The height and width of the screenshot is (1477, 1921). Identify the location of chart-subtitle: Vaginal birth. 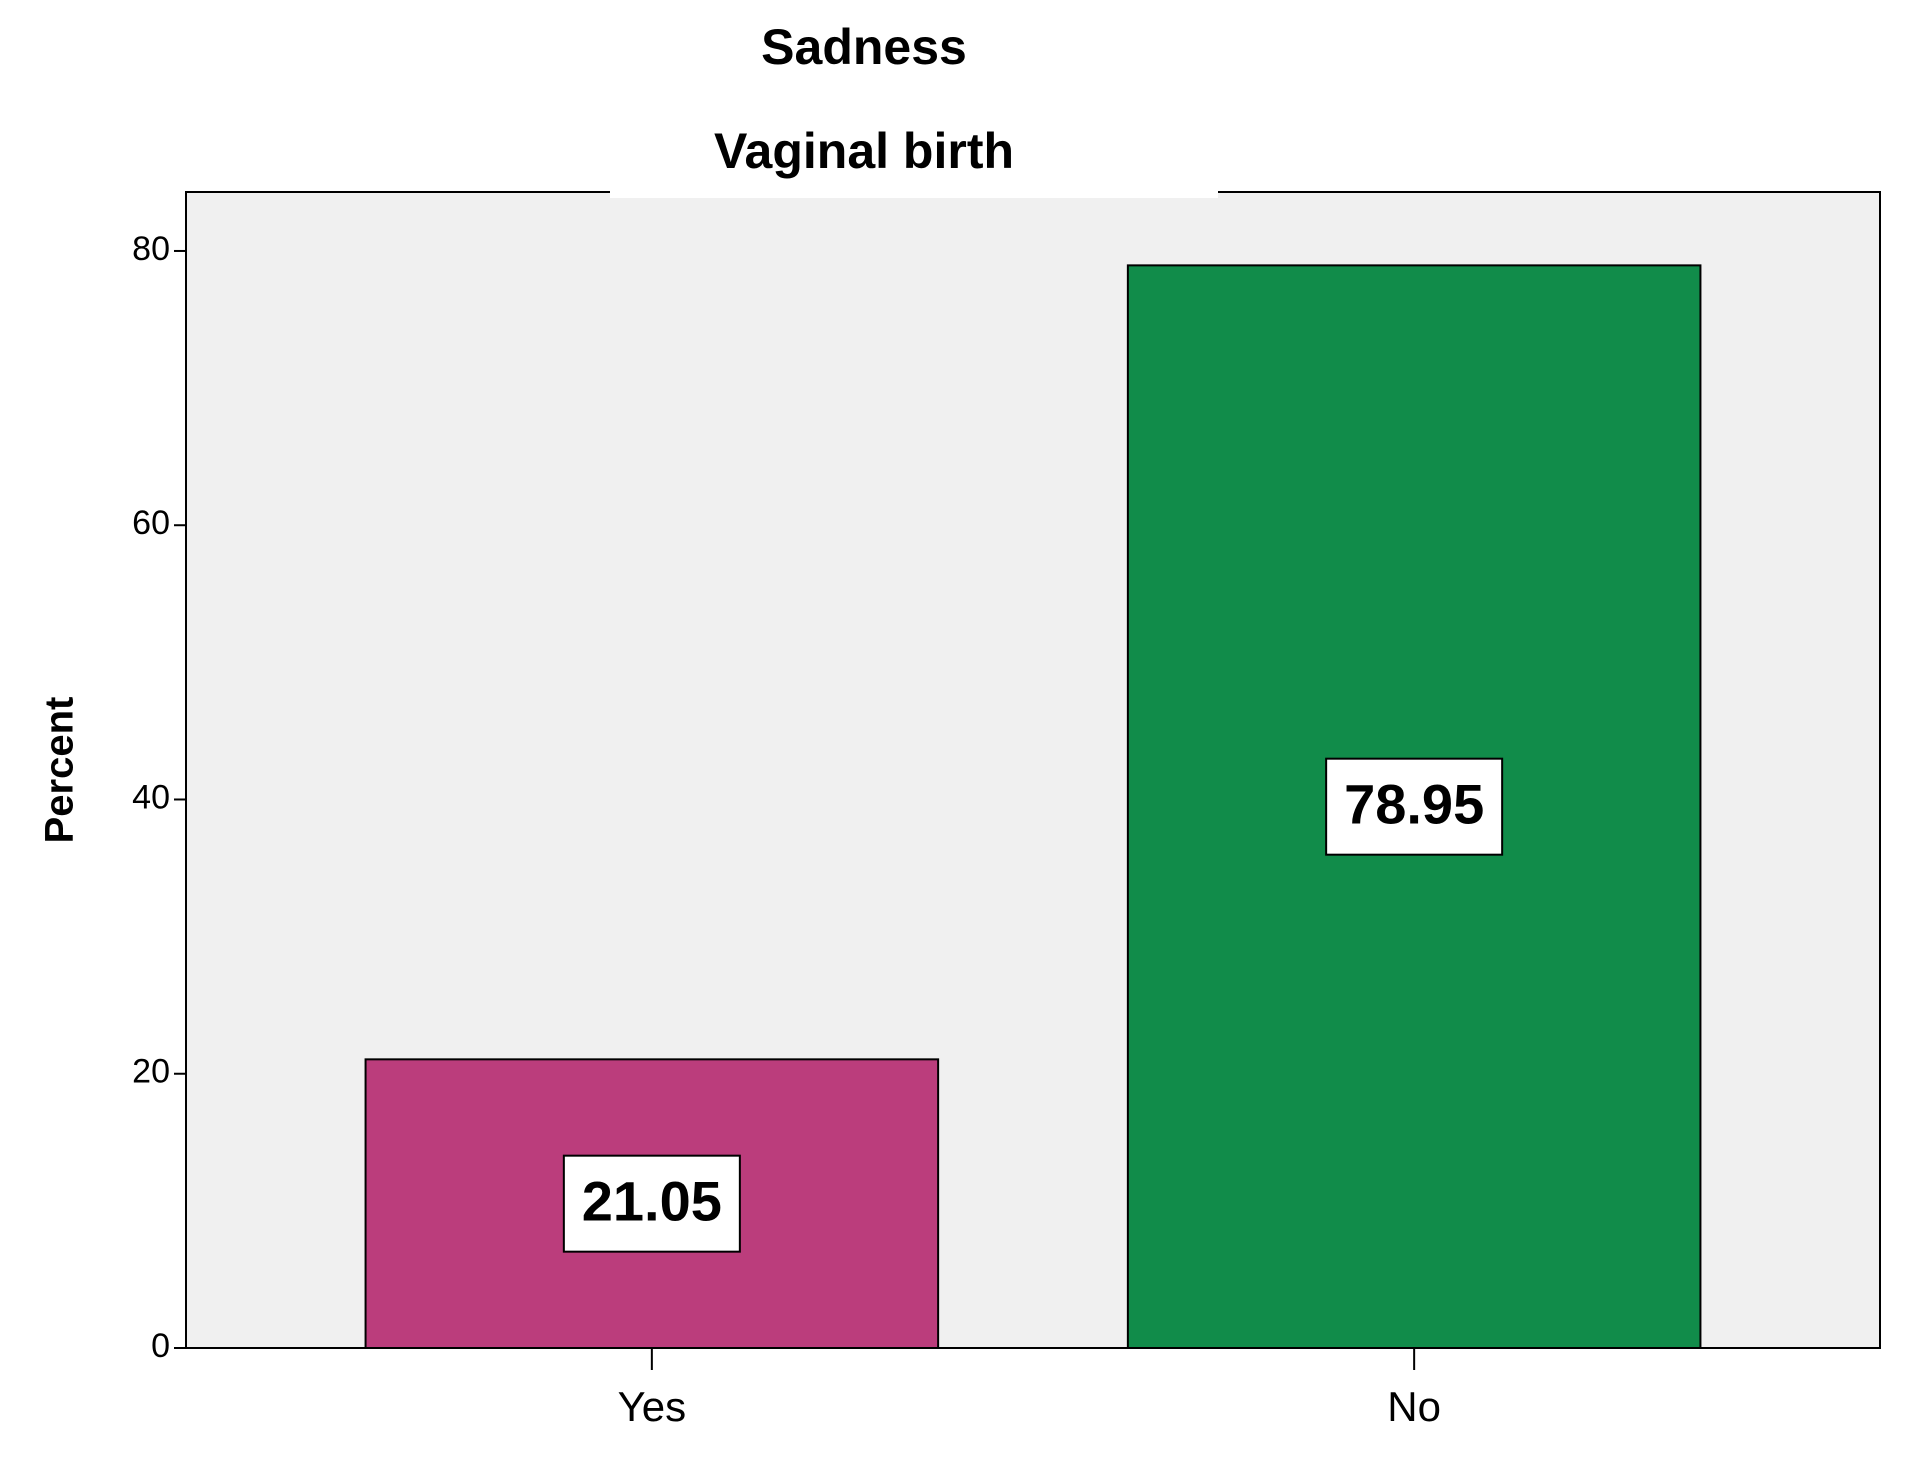
(864, 151).